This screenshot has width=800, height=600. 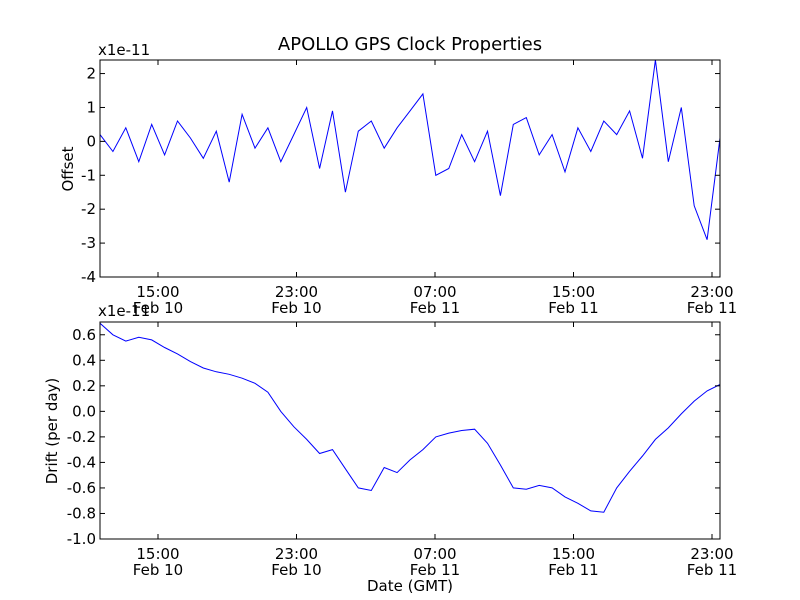 I want to click on offset-ytick-label: 2, so click(x=91, y=74).